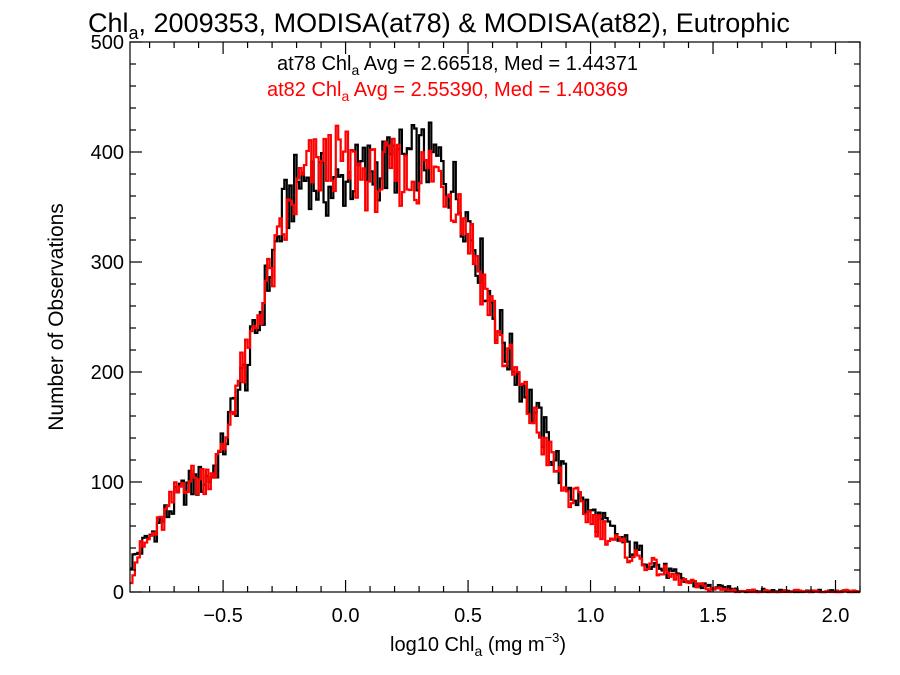  I want to click on x-tick-label: 2.0, so click(836, 616).